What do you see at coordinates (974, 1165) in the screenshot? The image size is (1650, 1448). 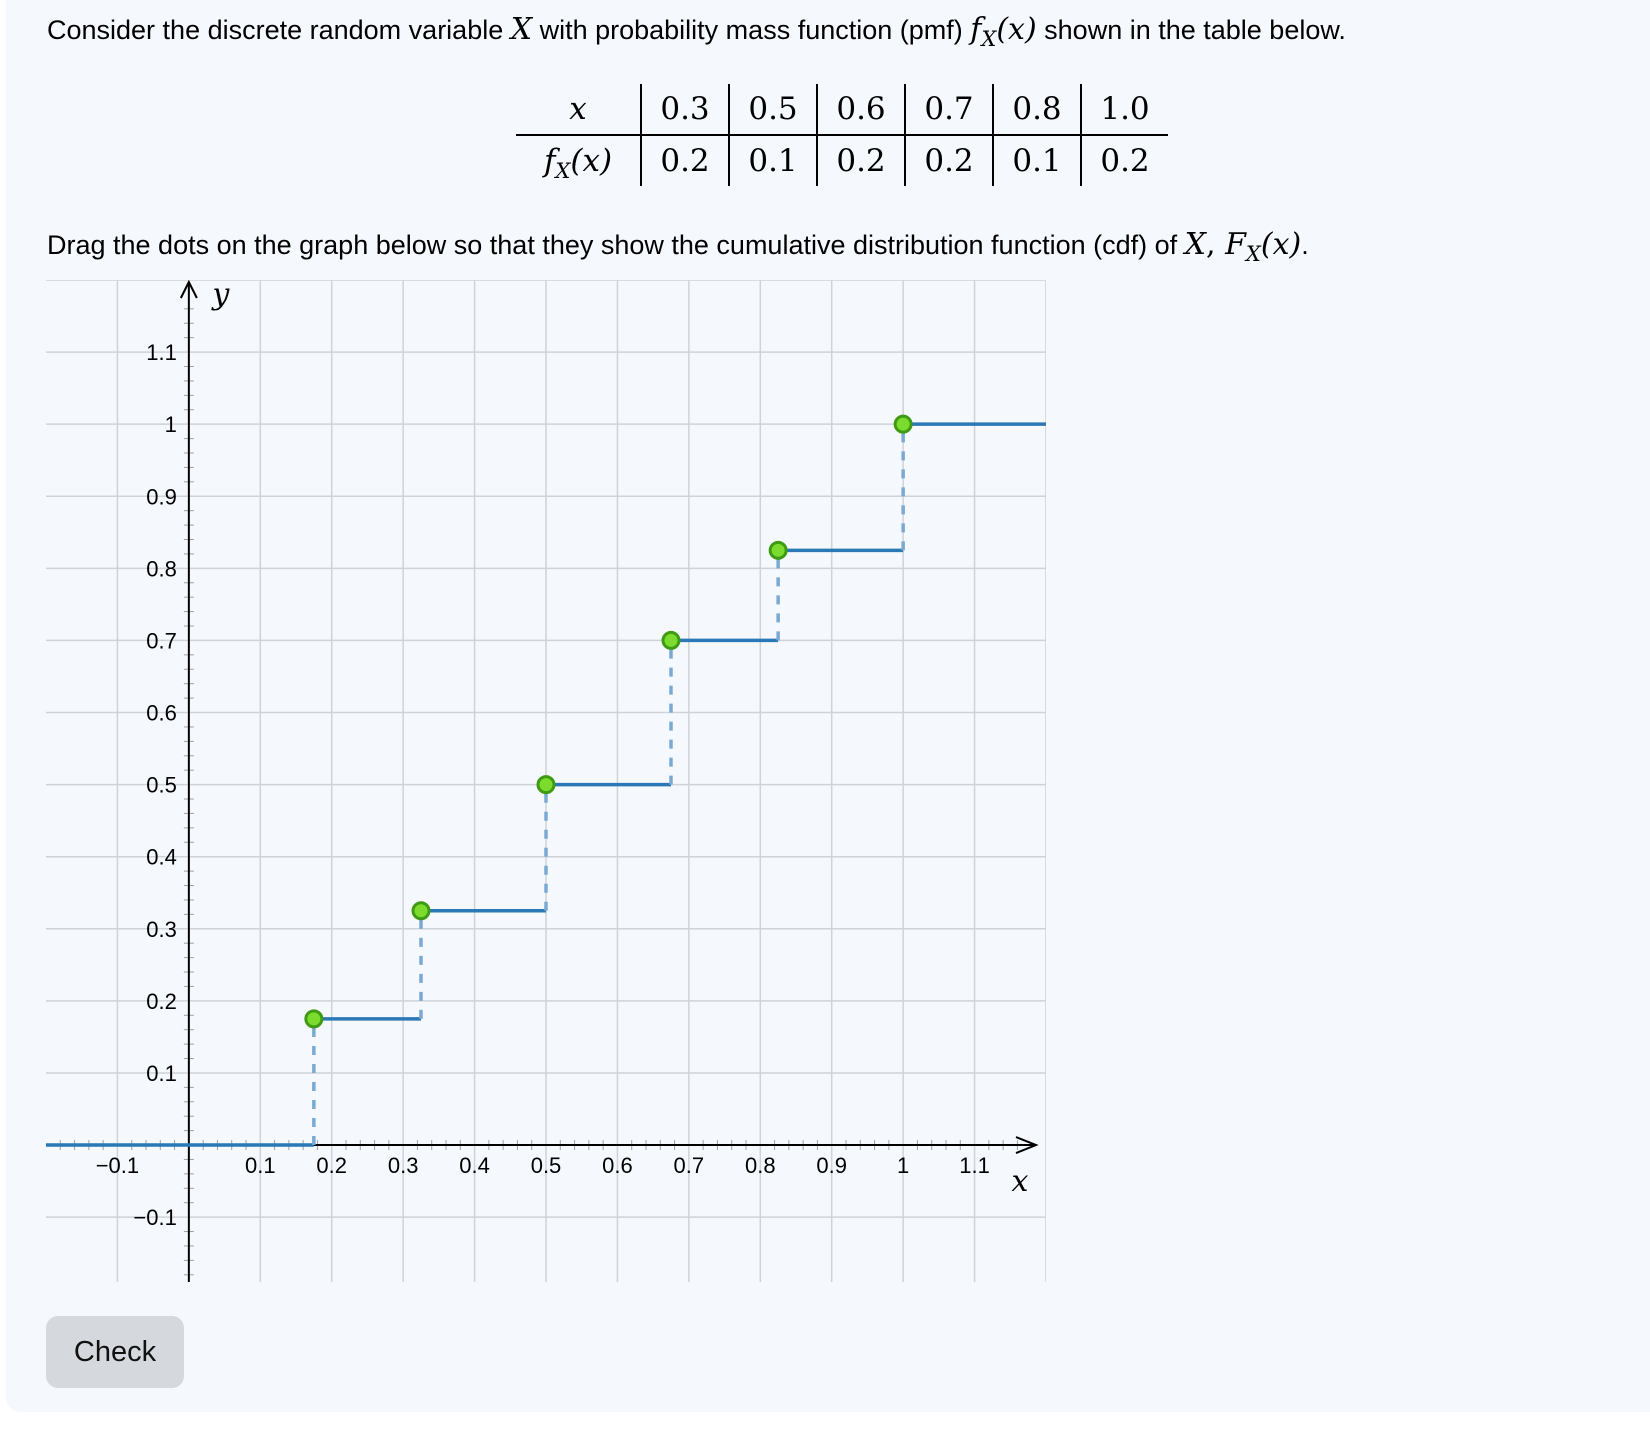 I see `x-tick-label: 1.1` at bounding box center [974, 1165].